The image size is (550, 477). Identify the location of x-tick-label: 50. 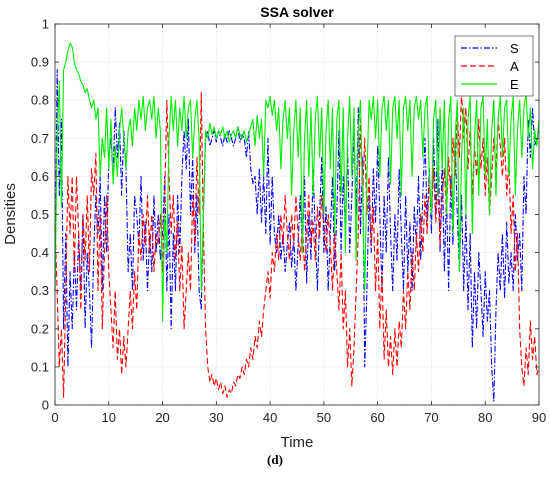
(324, 417).